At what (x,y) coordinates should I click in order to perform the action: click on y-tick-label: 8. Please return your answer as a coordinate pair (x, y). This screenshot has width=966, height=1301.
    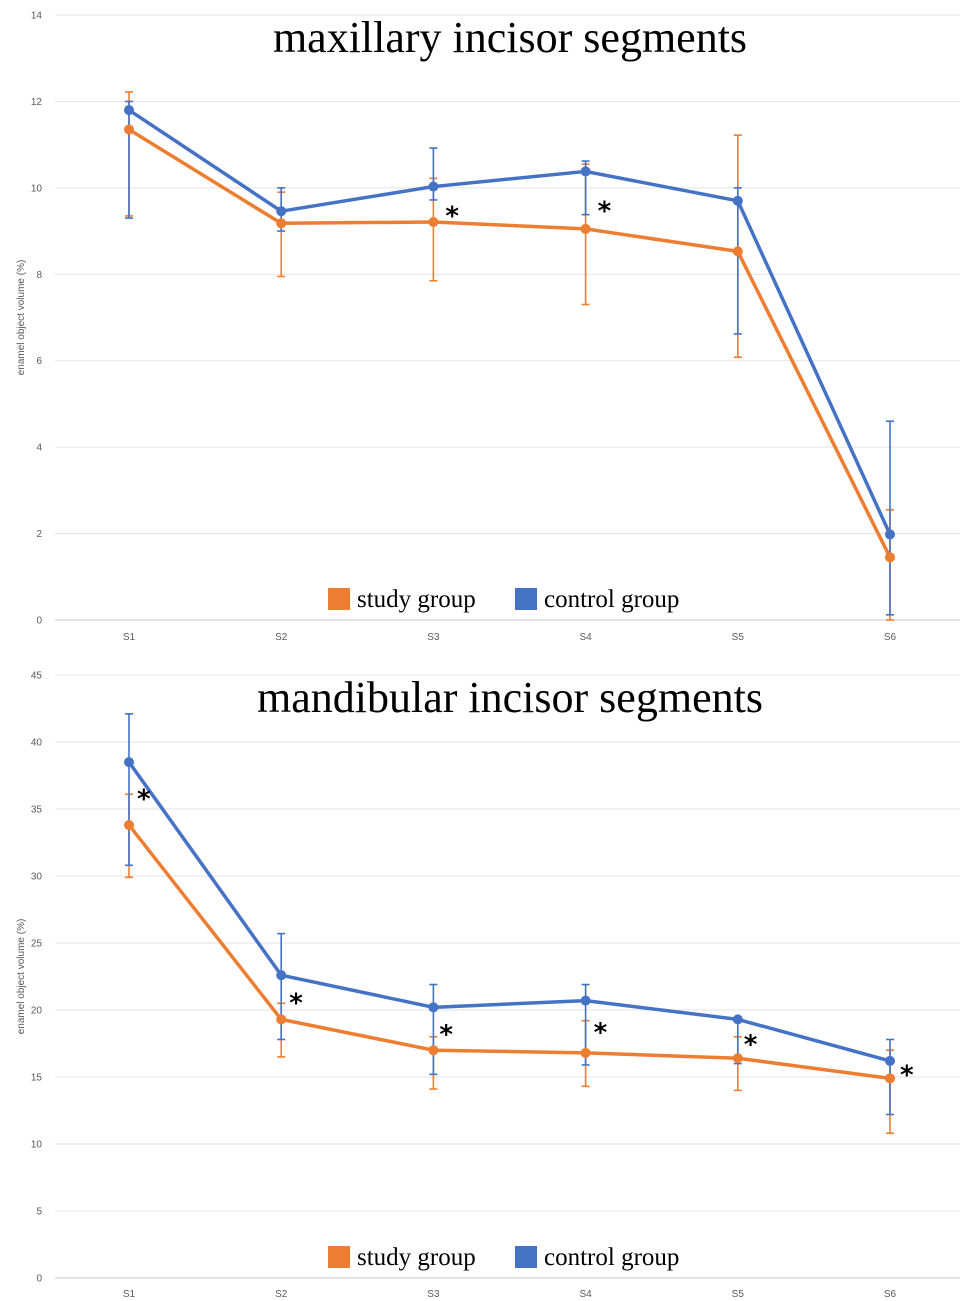
    Looking at the image, I should click on (39, 275).